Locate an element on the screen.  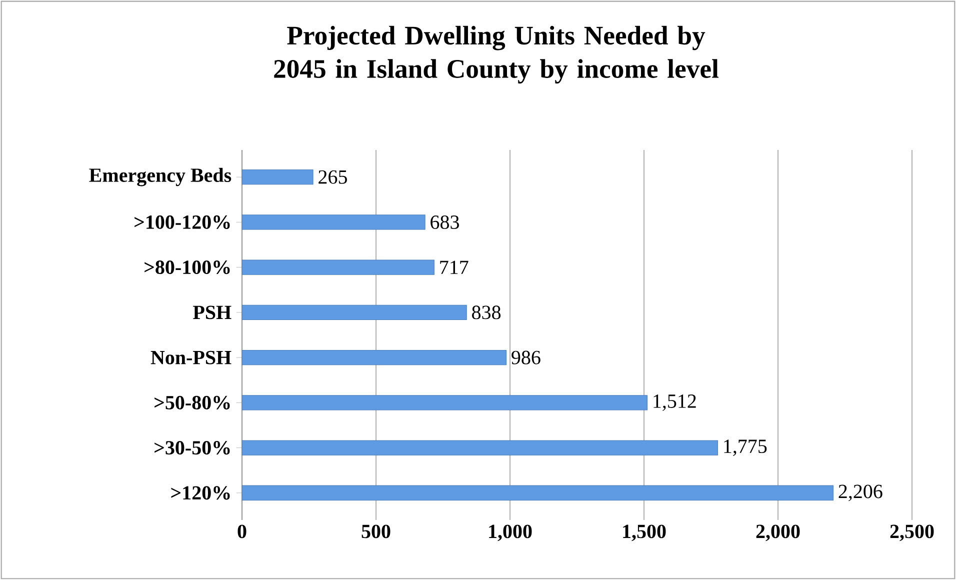
data-label: 1,775 is located at coordinates (745, 448).